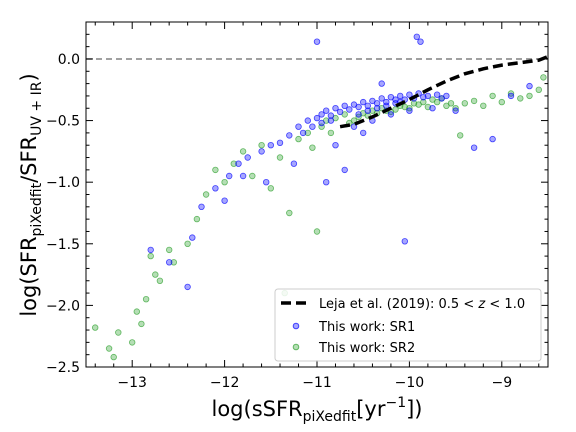 The image size is (576, 432). What do you see at coordinates (69, 60) in the screenshot?
I see `y-tick-label: 0.0` at bounding box center [69, 60].